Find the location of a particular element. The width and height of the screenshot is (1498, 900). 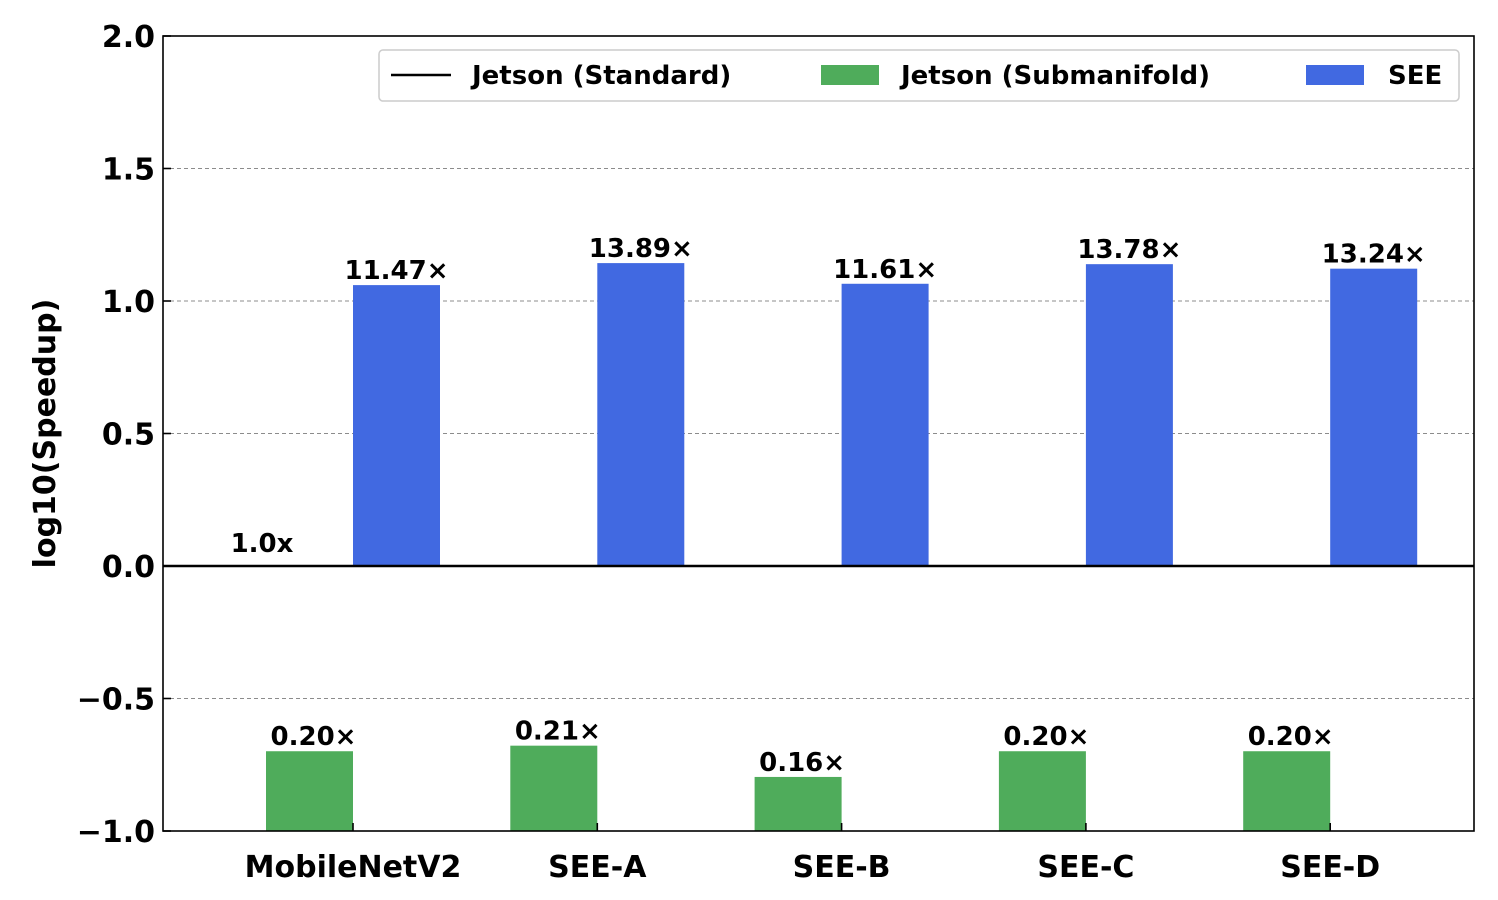

y-tick-label-4: 1.0 is located at coordinates (128, 302).